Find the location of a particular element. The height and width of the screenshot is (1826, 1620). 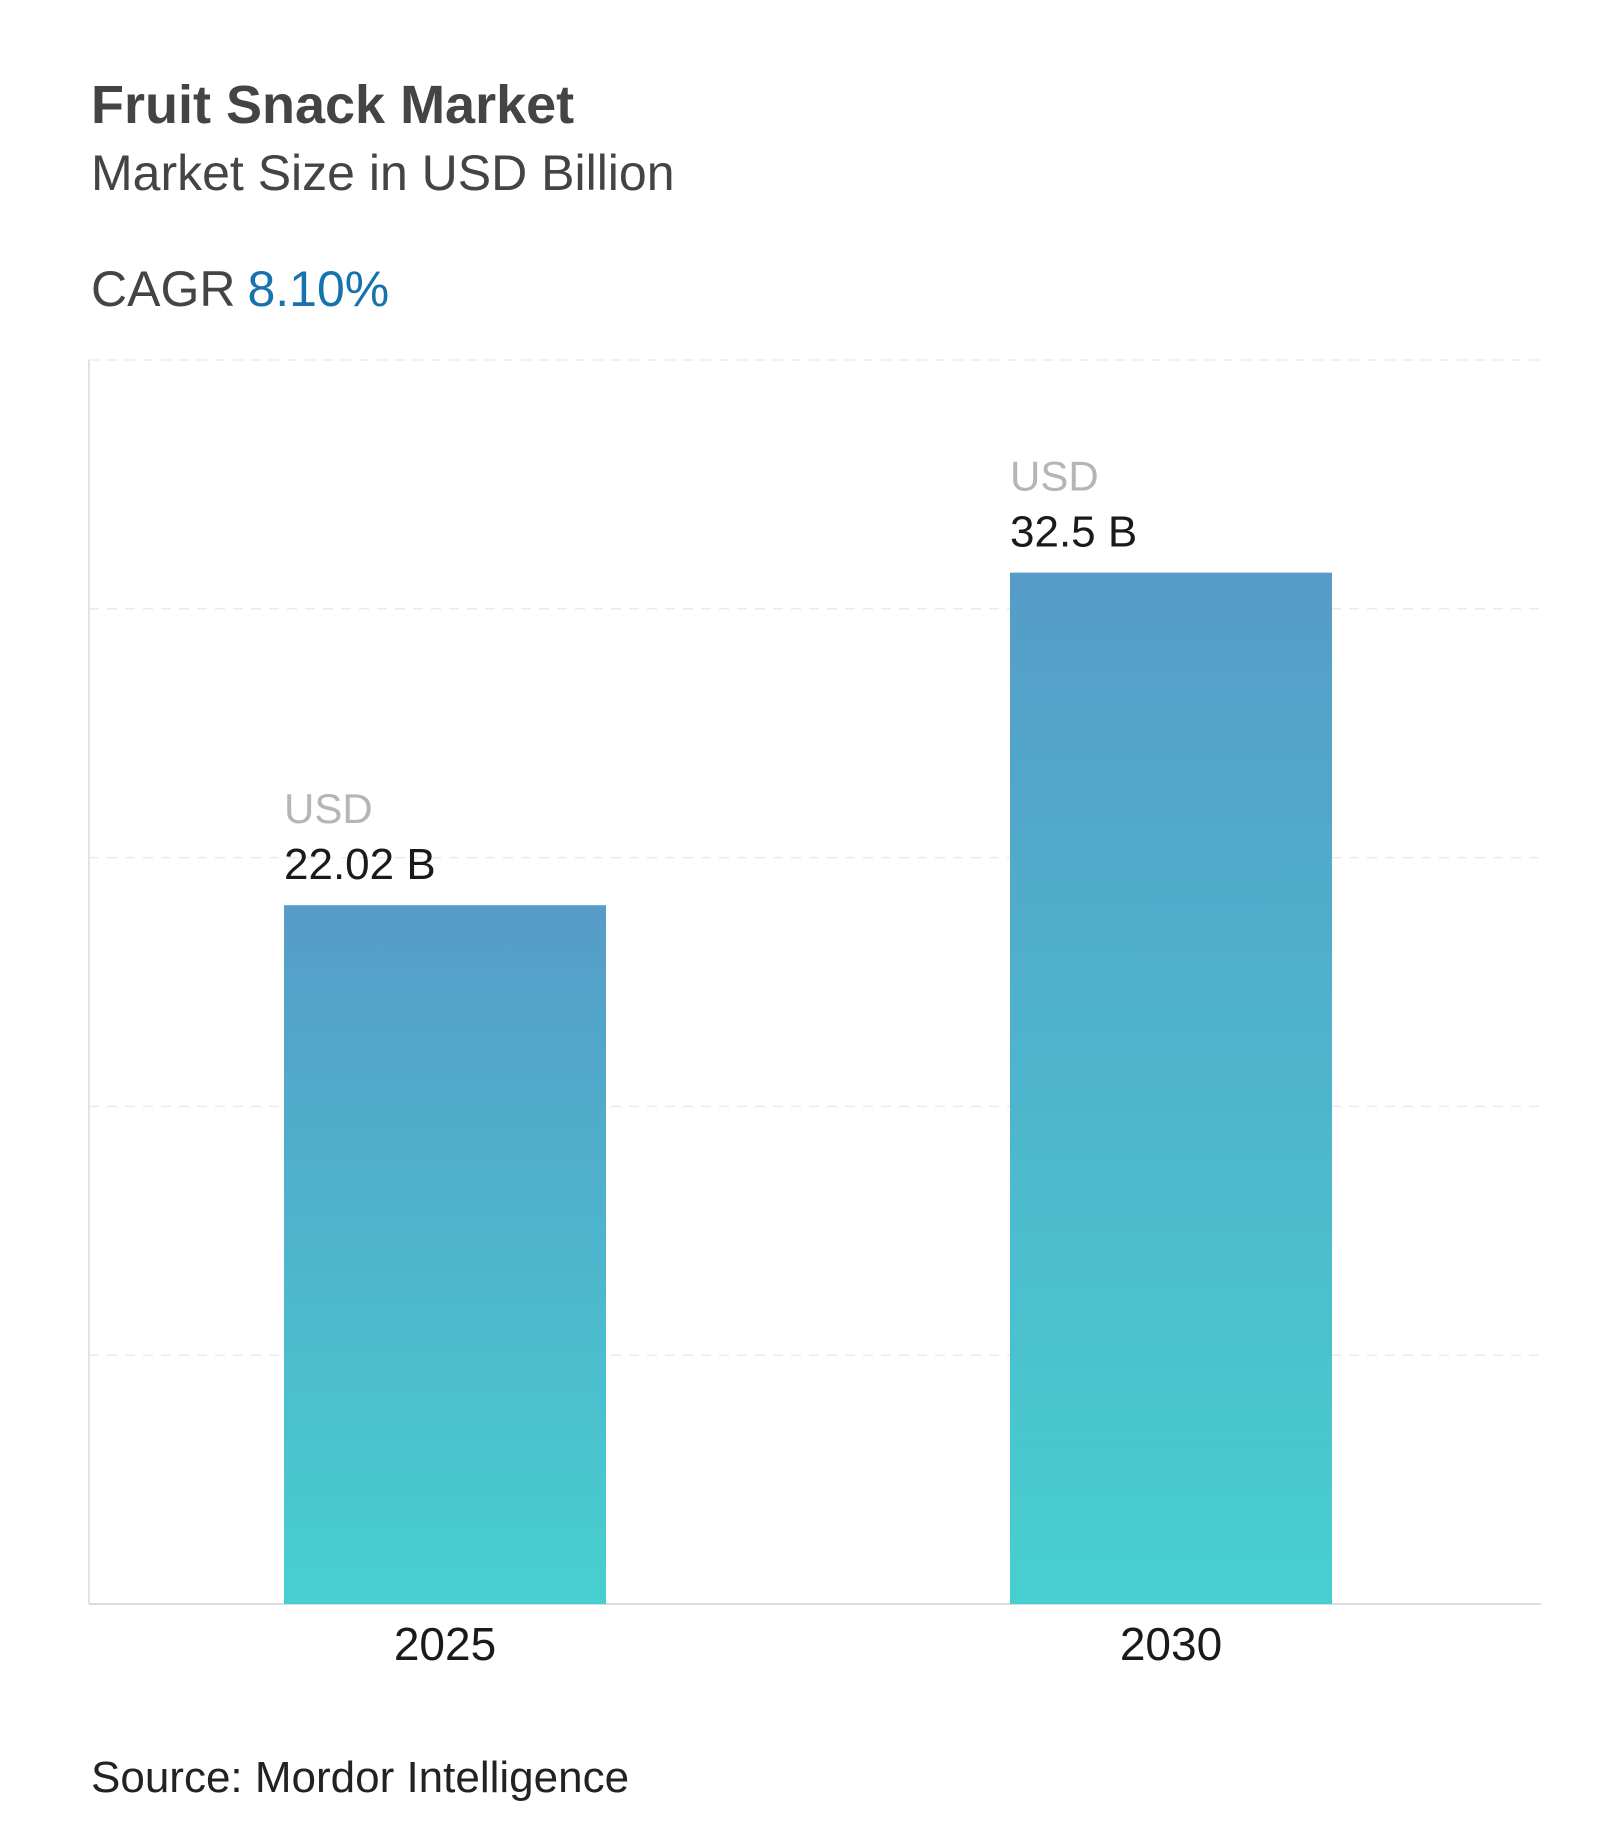

chart-subtitle: Market Size in USD Billion is located at coordinates (383, 173).